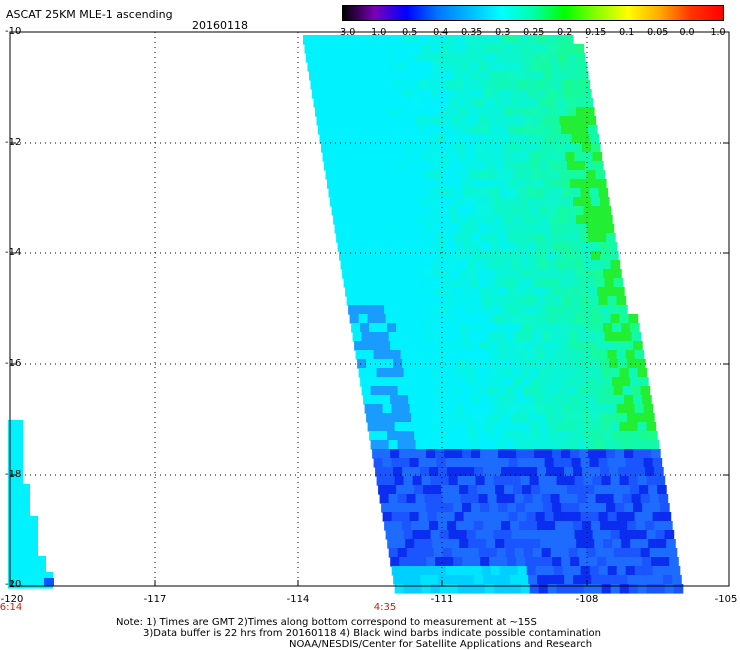 The image size is (740, 650). What do you see at coordinates (31, 504) in the screenshot?
I see `left-swath-fragment` at bounding box center [31, 504].